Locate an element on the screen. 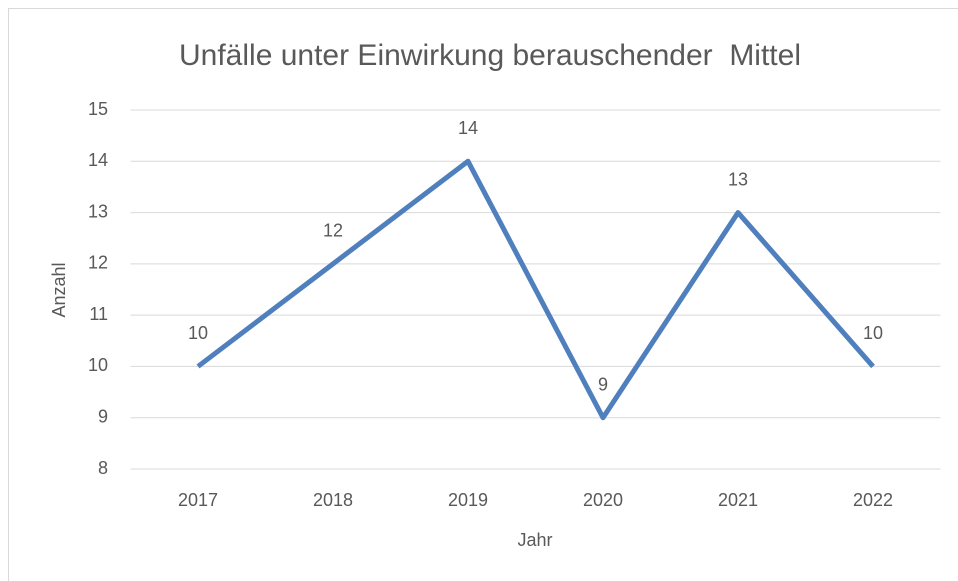  data-label: 14 is located at coordinates (468, 128).